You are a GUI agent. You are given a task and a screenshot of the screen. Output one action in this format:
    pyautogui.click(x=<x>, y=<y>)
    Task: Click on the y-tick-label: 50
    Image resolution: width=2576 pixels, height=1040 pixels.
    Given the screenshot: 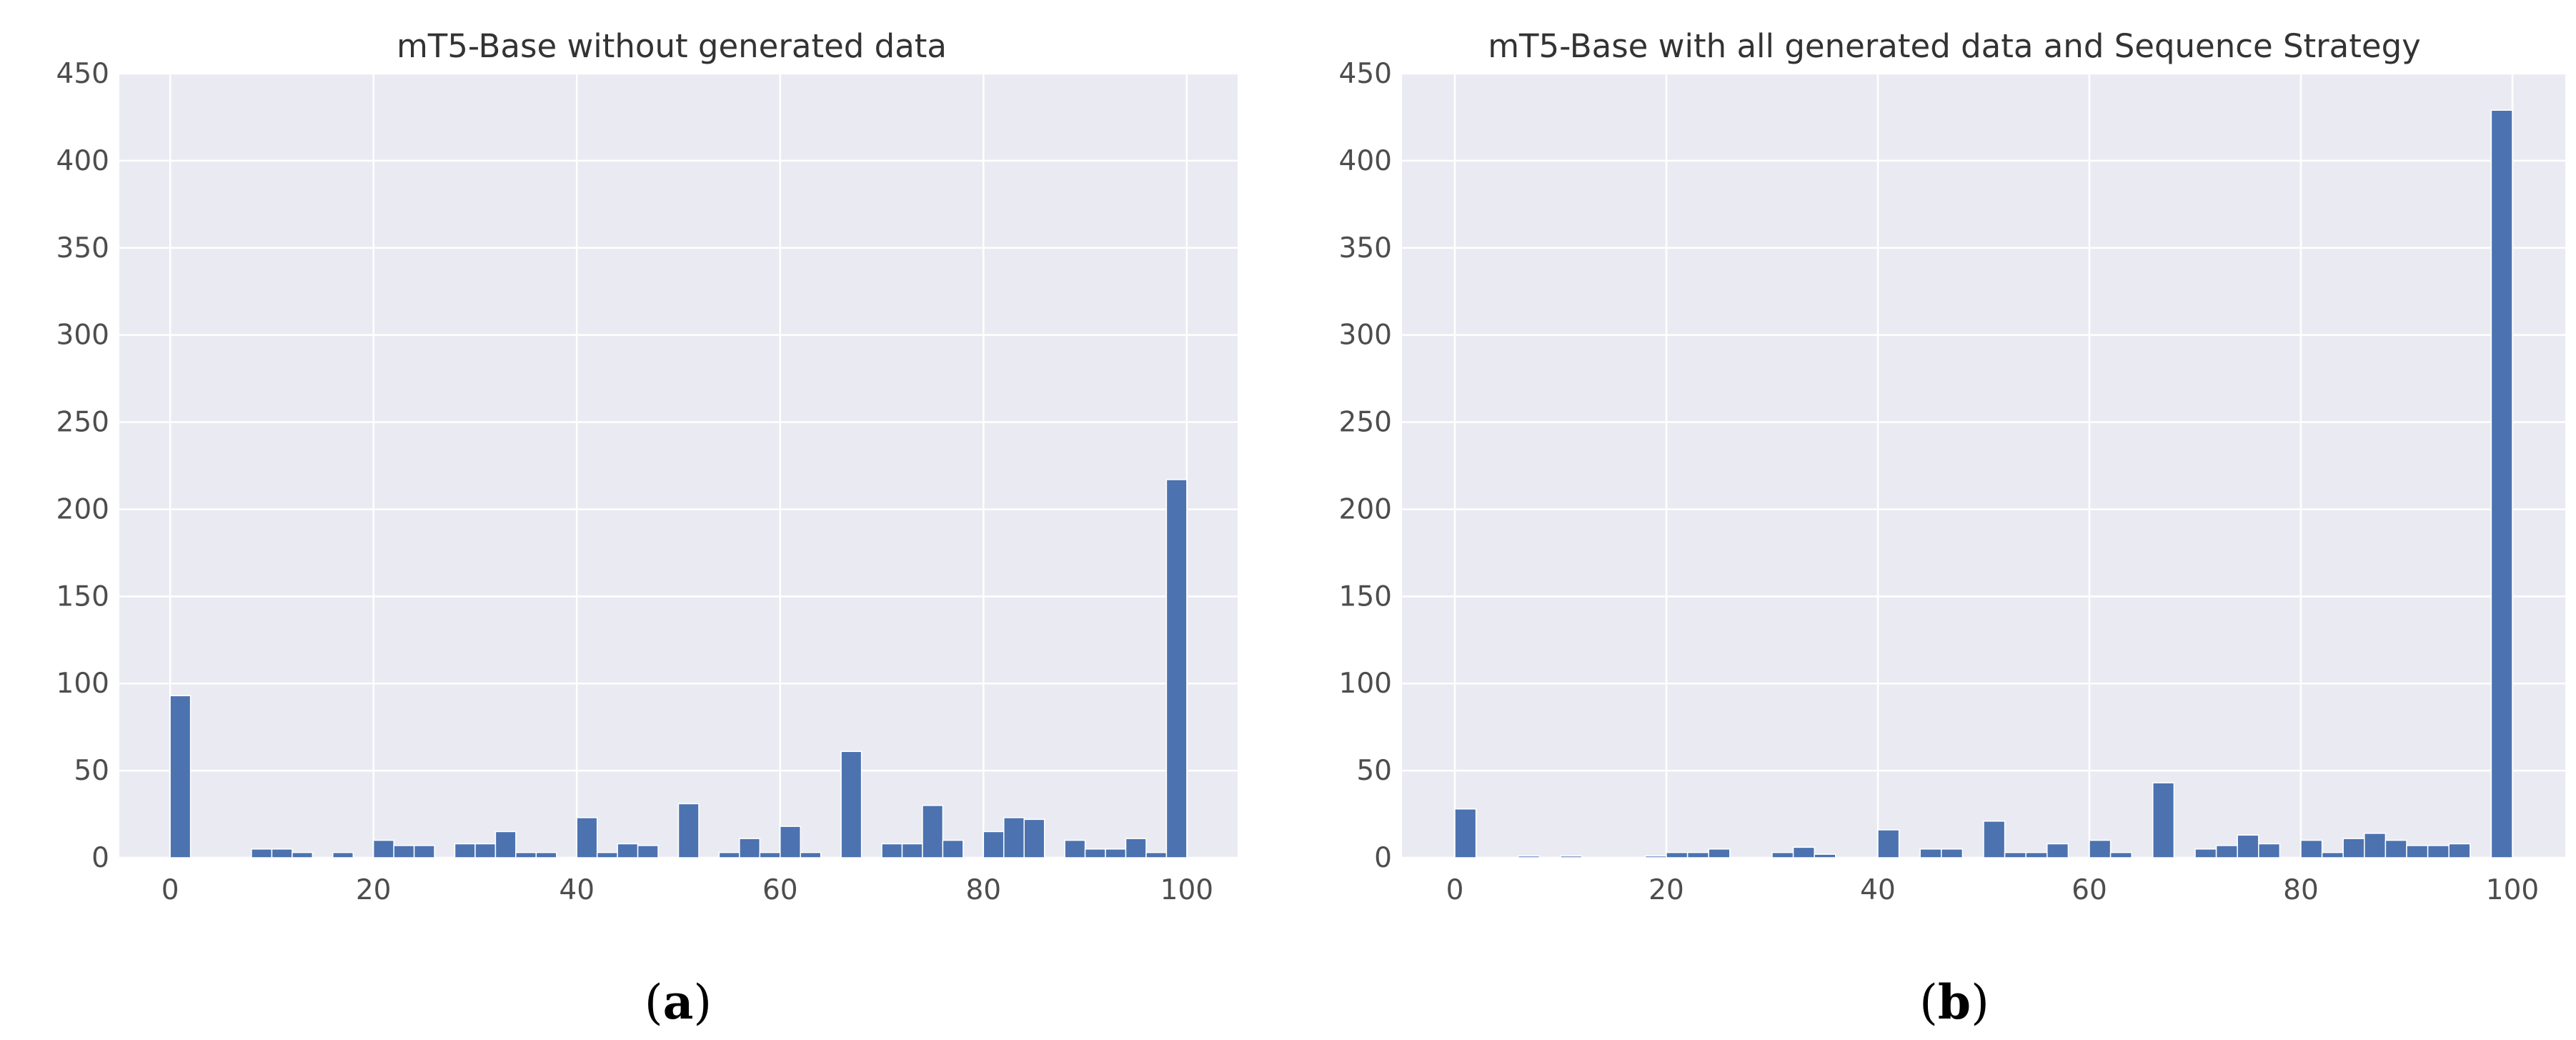 What is the action you would take?
    pyautogui.click(x=91, y=771)
    